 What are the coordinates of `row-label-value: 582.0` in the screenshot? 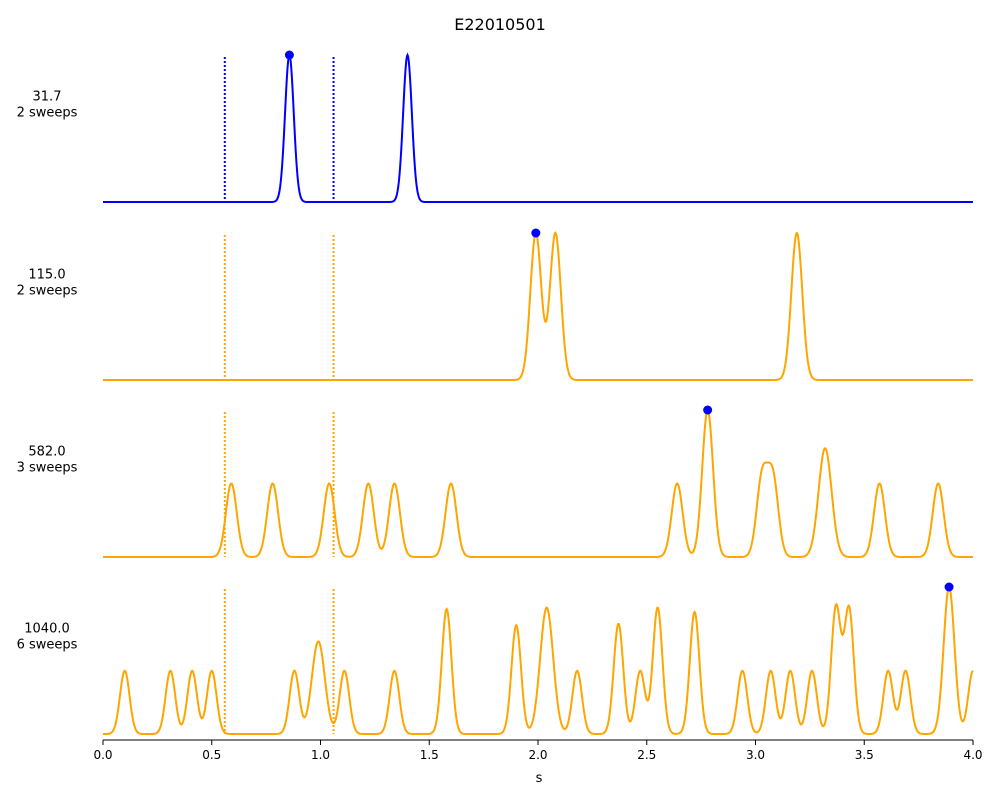 It's located at (46, 452).